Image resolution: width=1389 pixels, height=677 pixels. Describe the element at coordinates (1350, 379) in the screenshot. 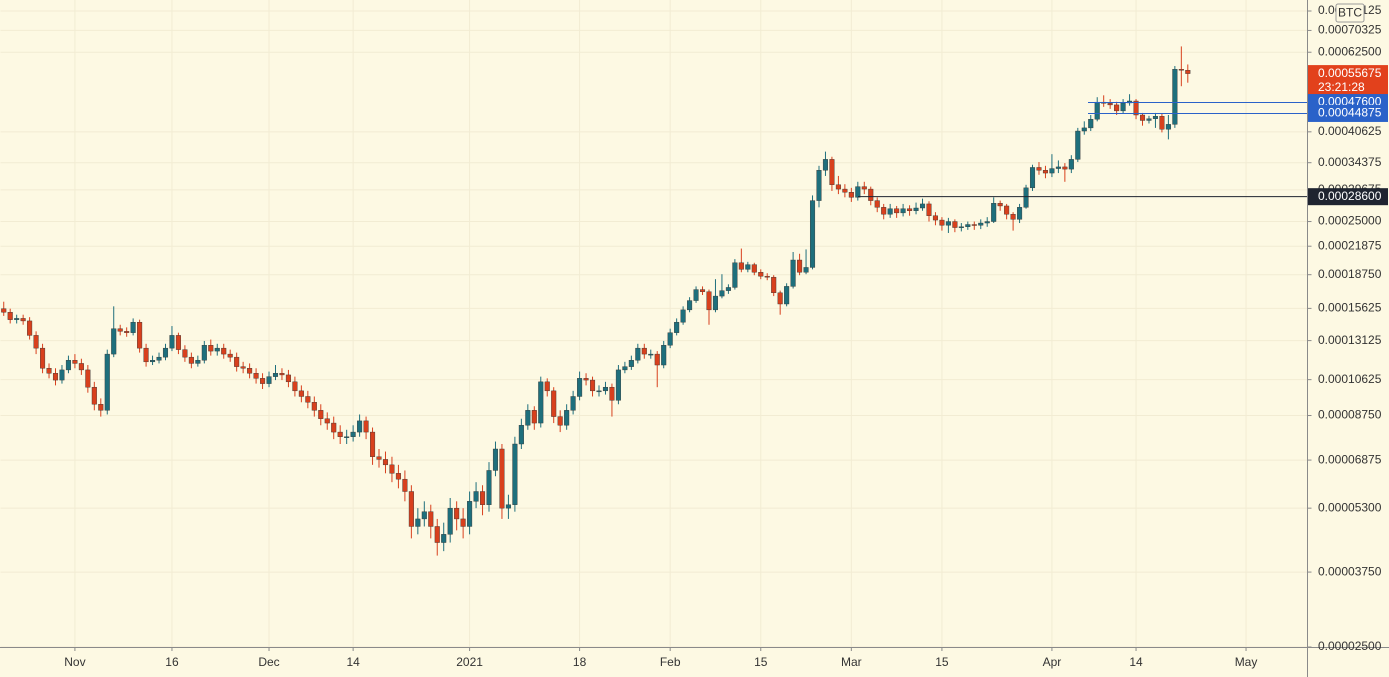

I see `y-tick-label: 0.00010625` at that location.